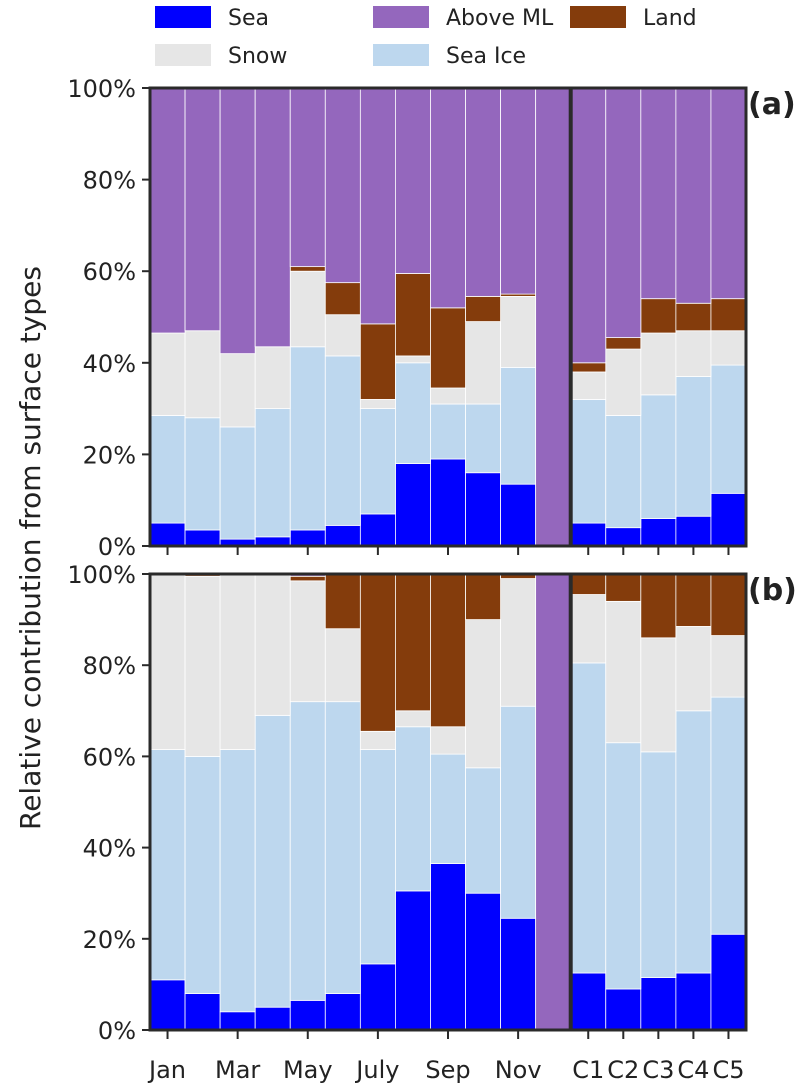 The height and width of the screenshot is (1088, 798). What do you see at coordinates (518, 812) in the screenshot?
I see `bar-b-sea-ice-nov` at bounding box center [518, 812].